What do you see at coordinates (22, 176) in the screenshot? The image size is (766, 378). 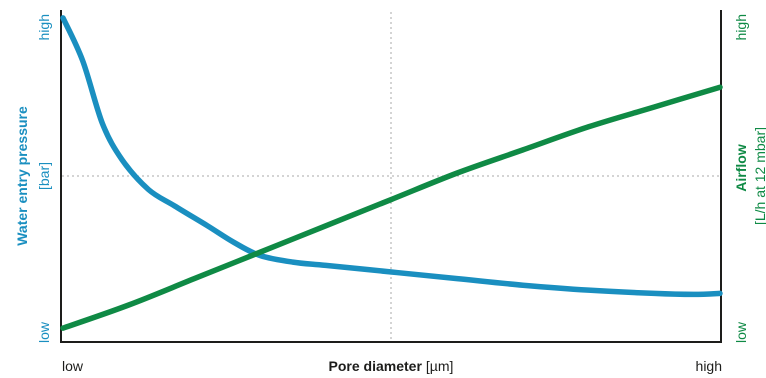 I see `y-left-title: Water entry pressure` at bounding box center [22, 176].